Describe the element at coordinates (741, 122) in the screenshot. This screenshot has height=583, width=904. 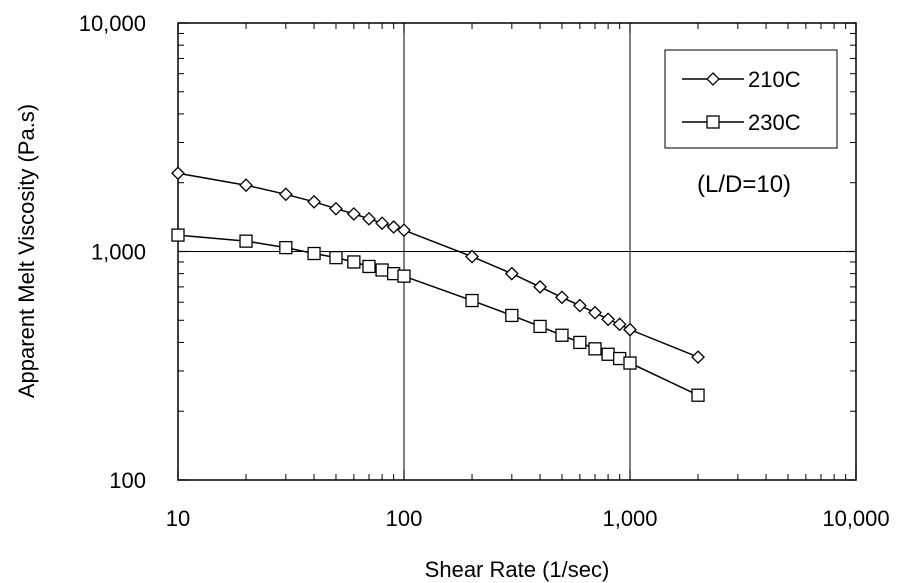
I see `legend-item: 230C` at that location.